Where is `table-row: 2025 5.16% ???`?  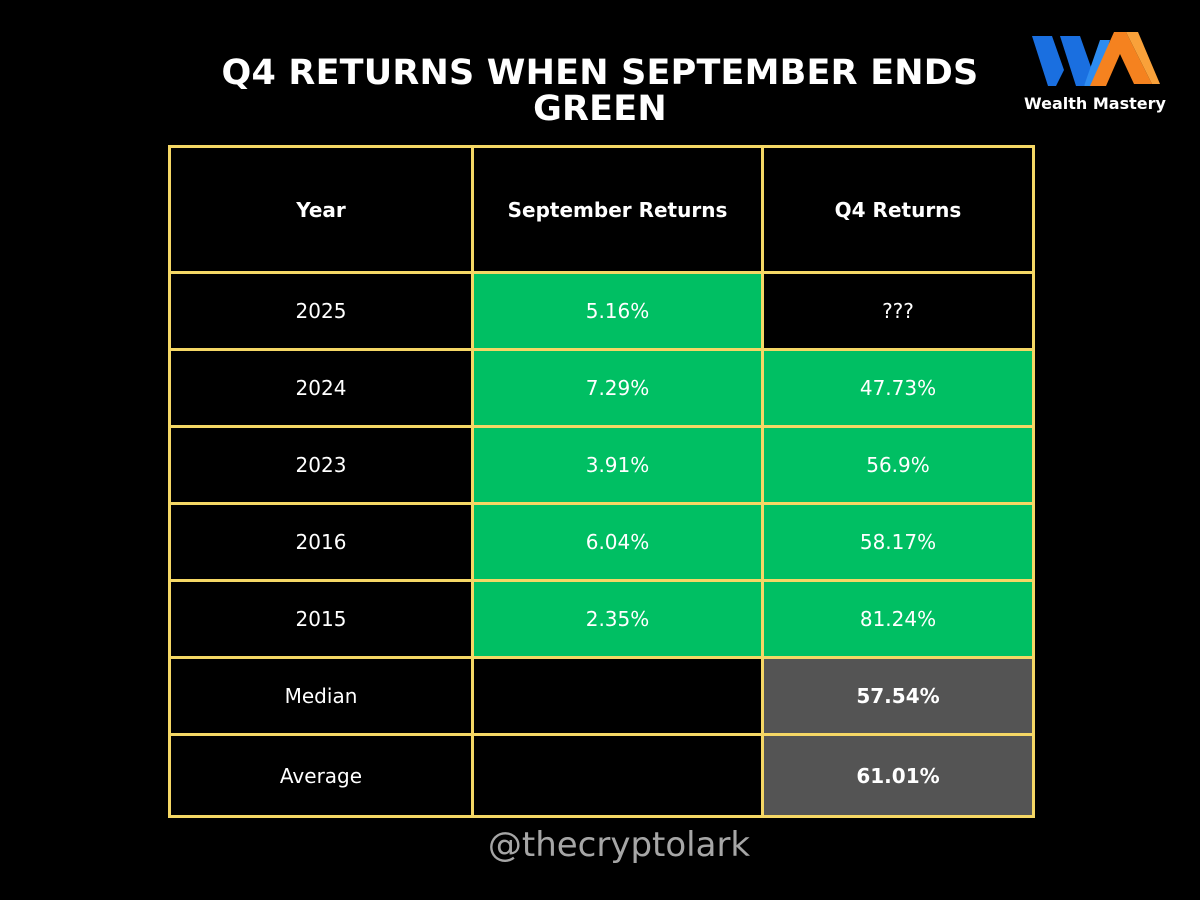 table-row: 2025 5.16% ??? is located at coordinates (601, 311).